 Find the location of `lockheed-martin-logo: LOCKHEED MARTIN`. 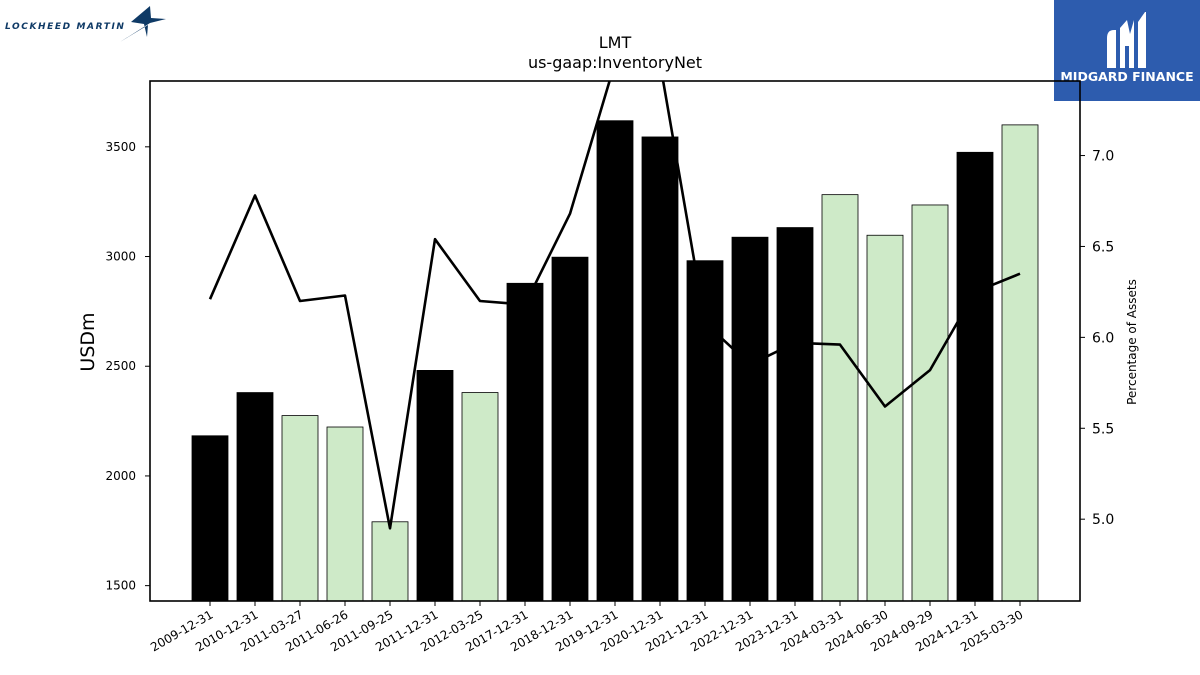

lockheed-martin-logo: LOCKHEED MARTIN is located at coordinates (85, 24).